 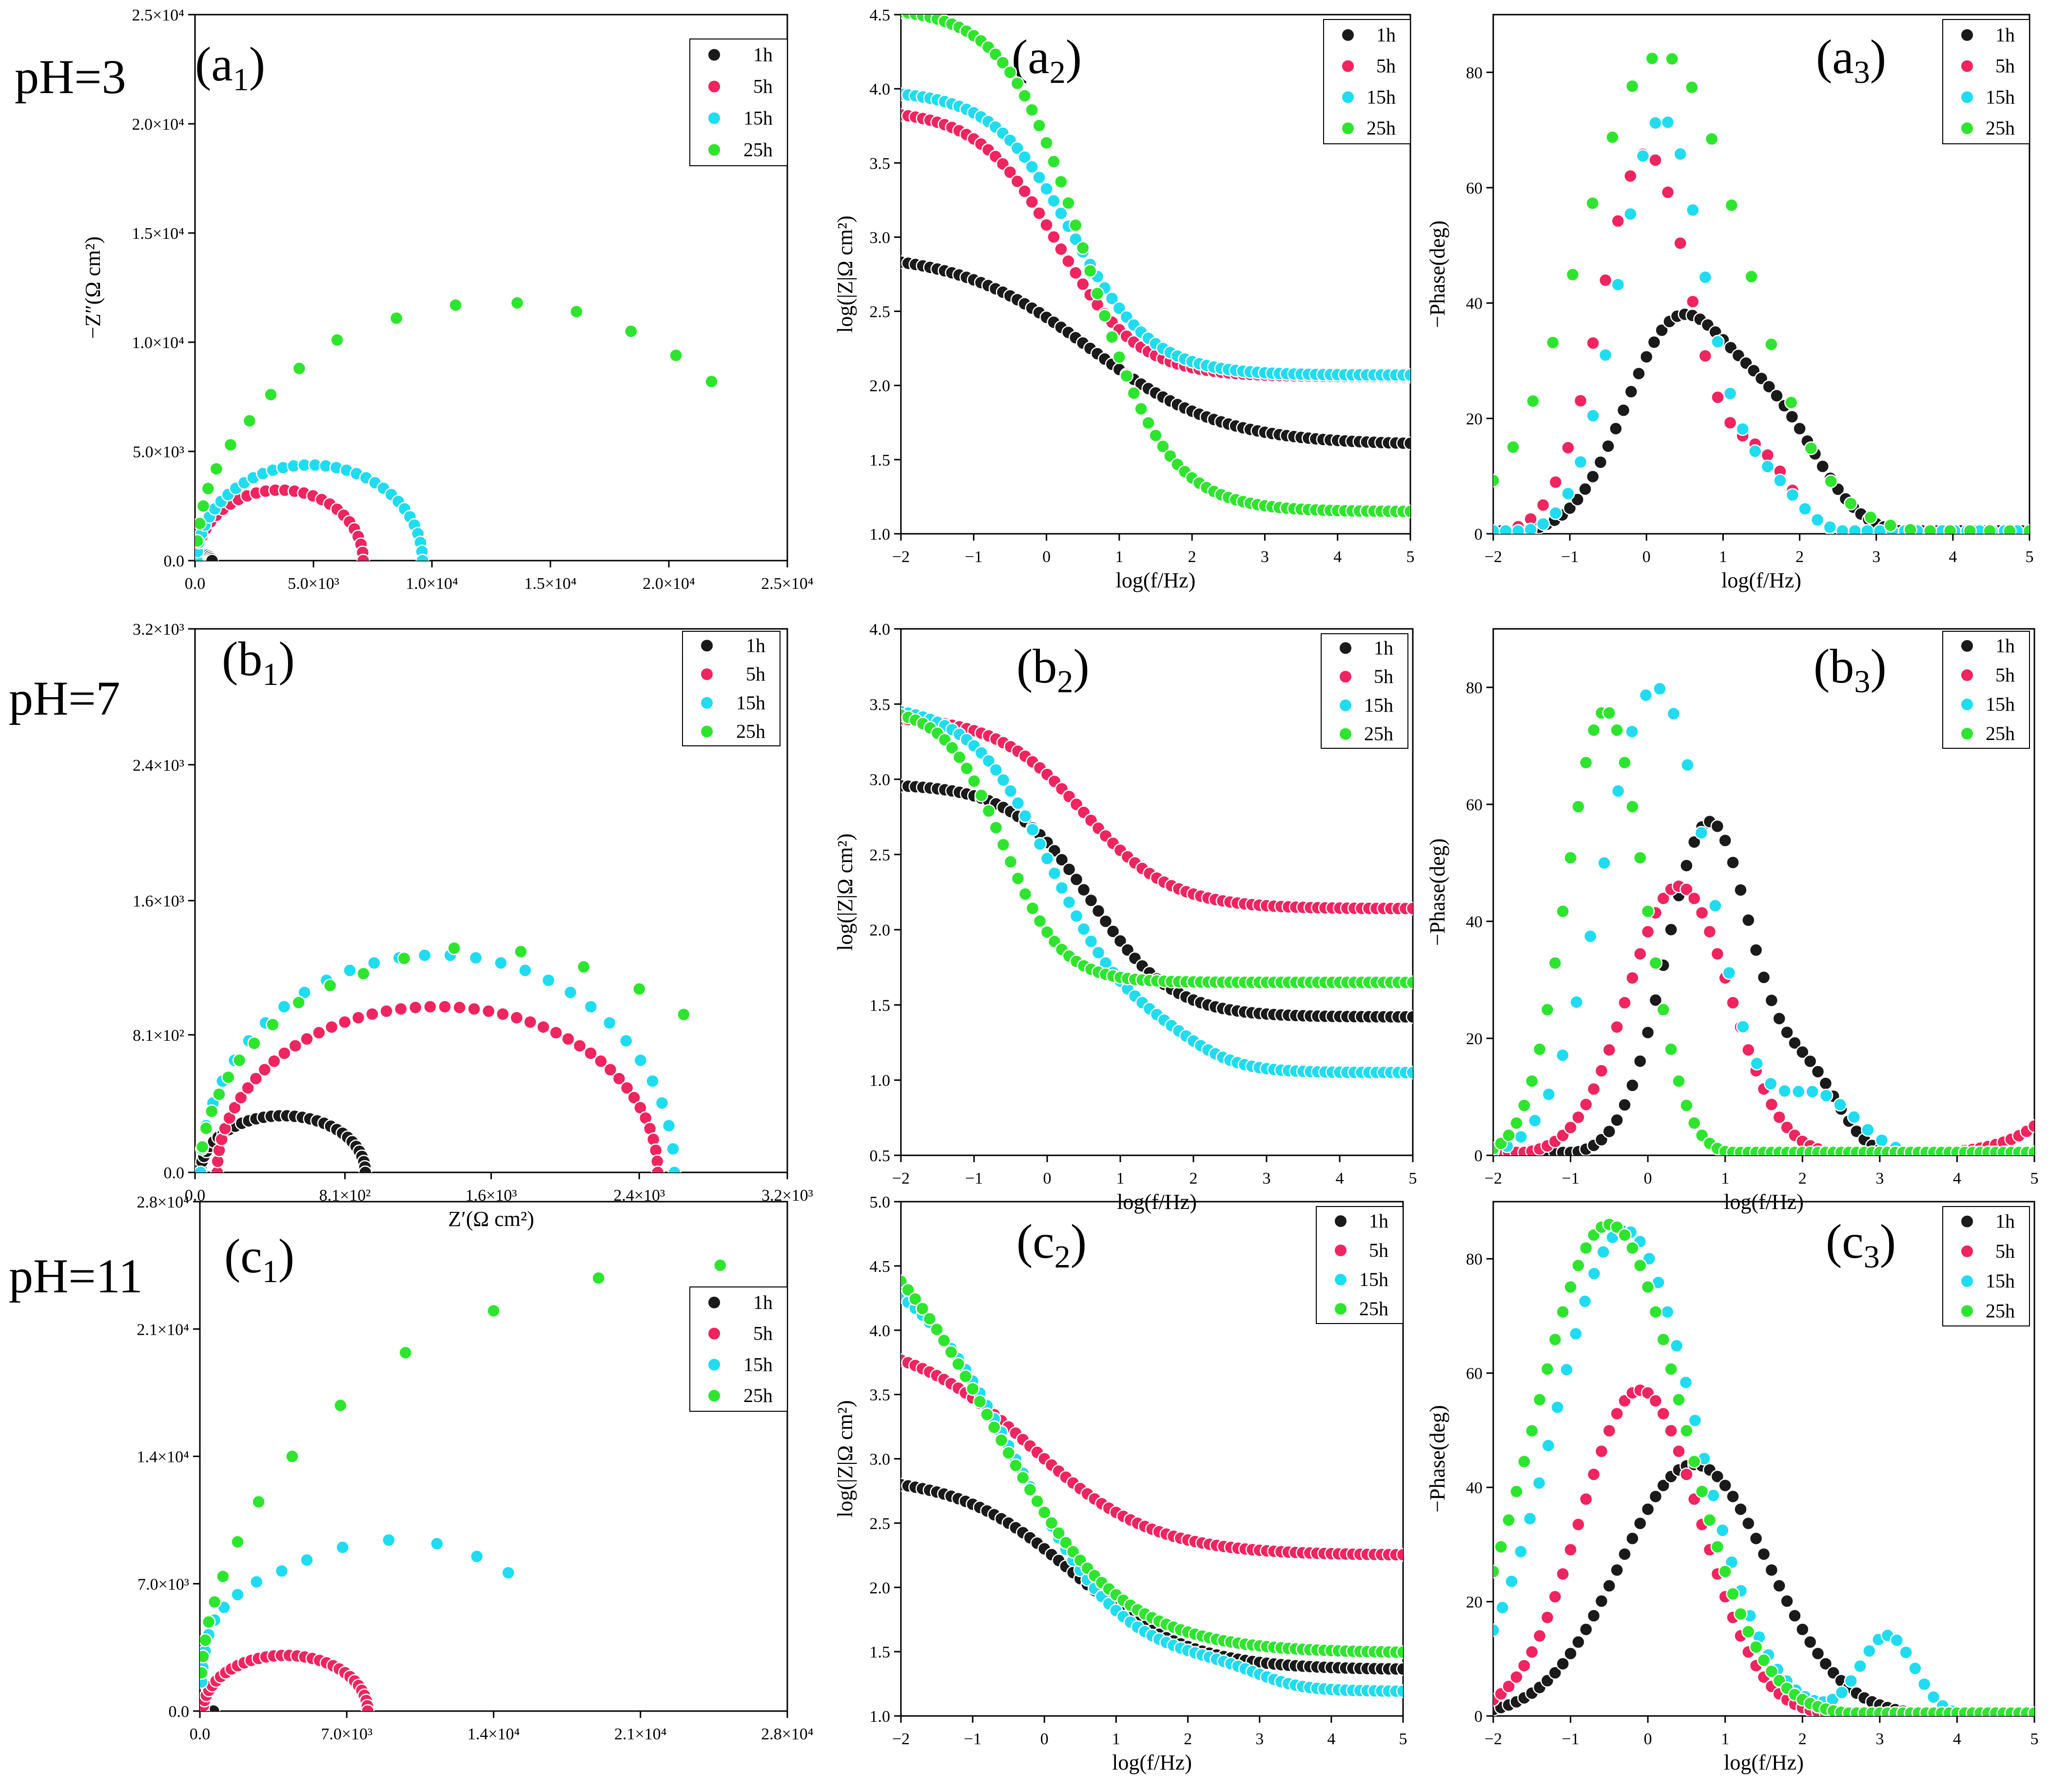 What do you see at coordinates (158, 1036) in the screenshot?
I see `y-tick-label: 8.1×10²` at bounding box center [158, 1036].